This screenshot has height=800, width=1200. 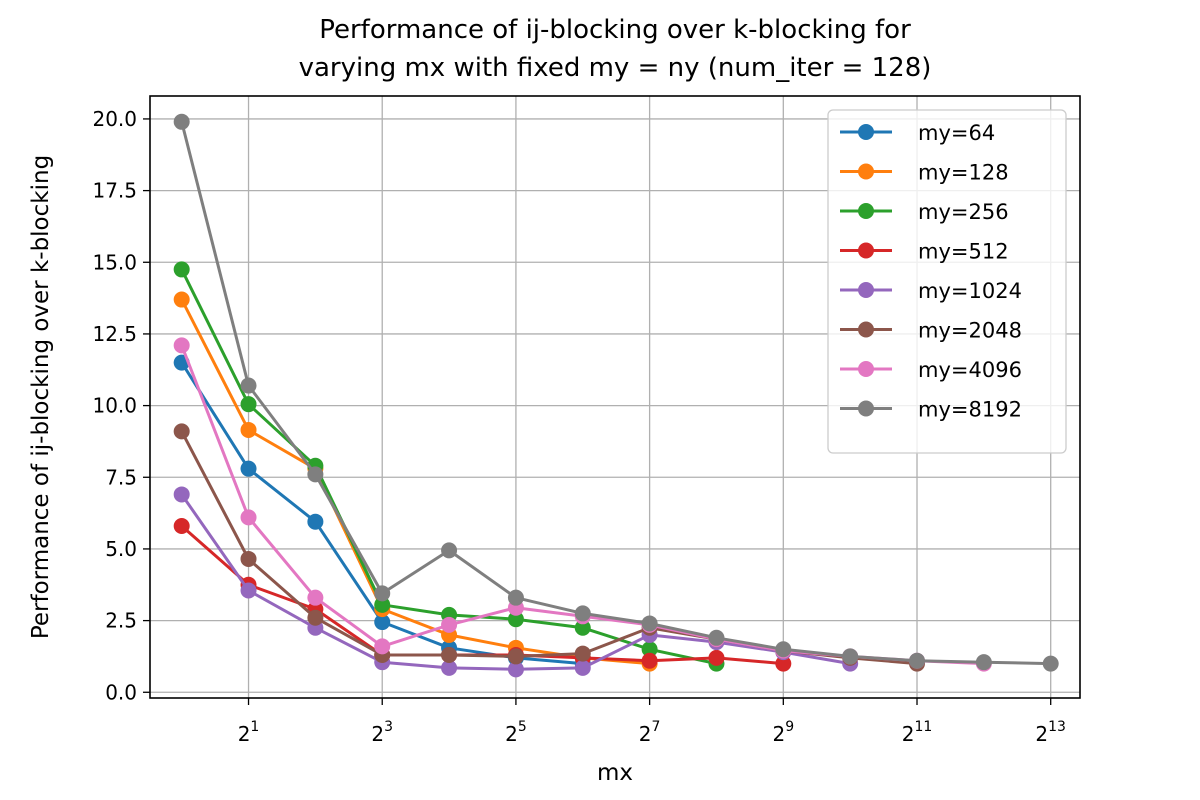 I want to click on legend-label: my=1024, so click(x=970, y=291).